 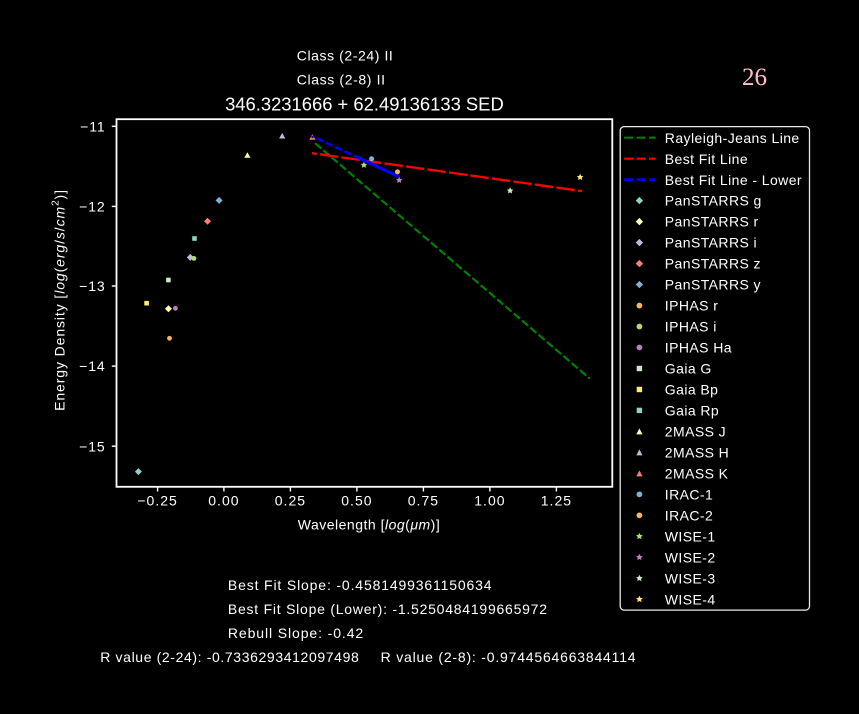 I want to click on svg-text: 0.25, so click(x=290, y=501).